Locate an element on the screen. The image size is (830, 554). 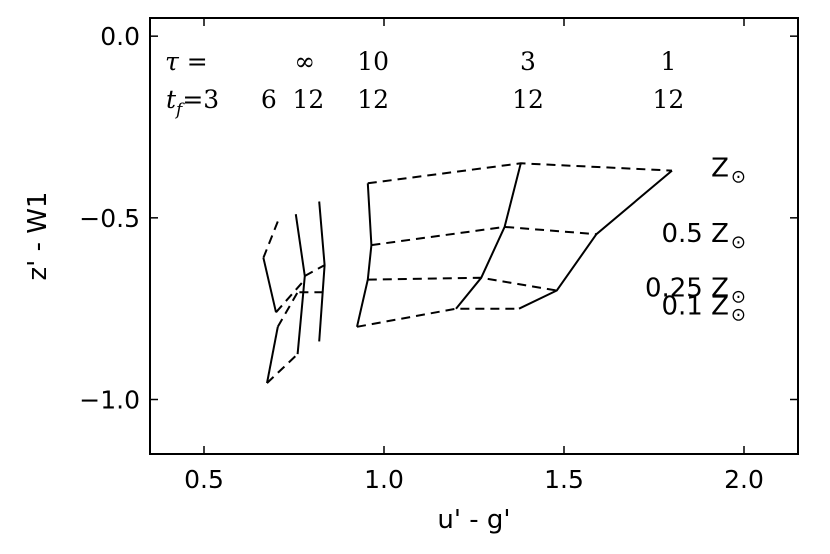
metallicity-label: 0.5 Z ⊙ is located at coordinates (703, 236).